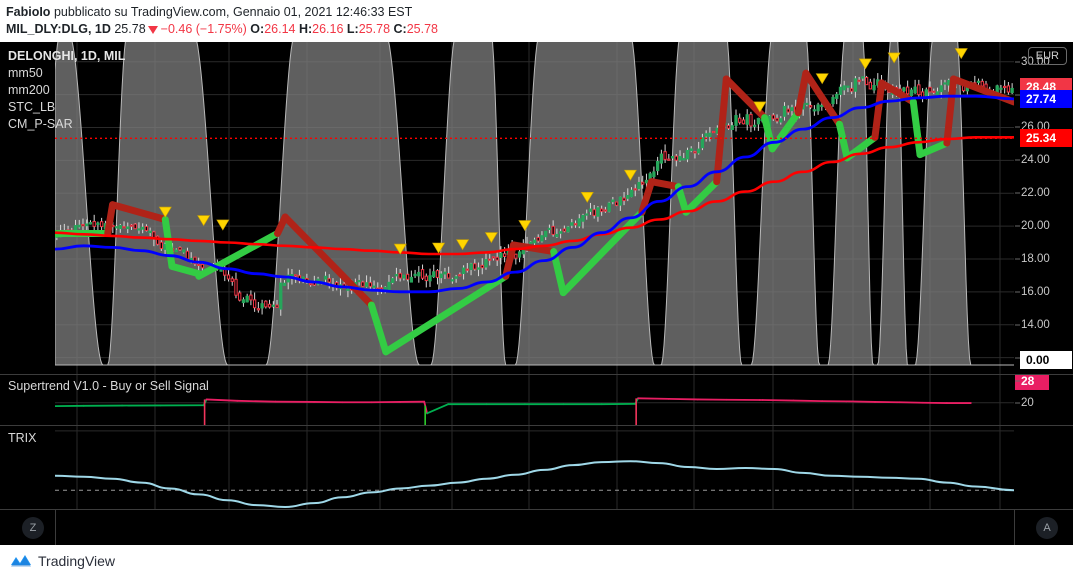 The width and height of the screenshot is (1073, 577). What do you see at coordinates (422, 29) in the screenshot?
I see `close-value: 25.78` at bounding box center [422, 29].